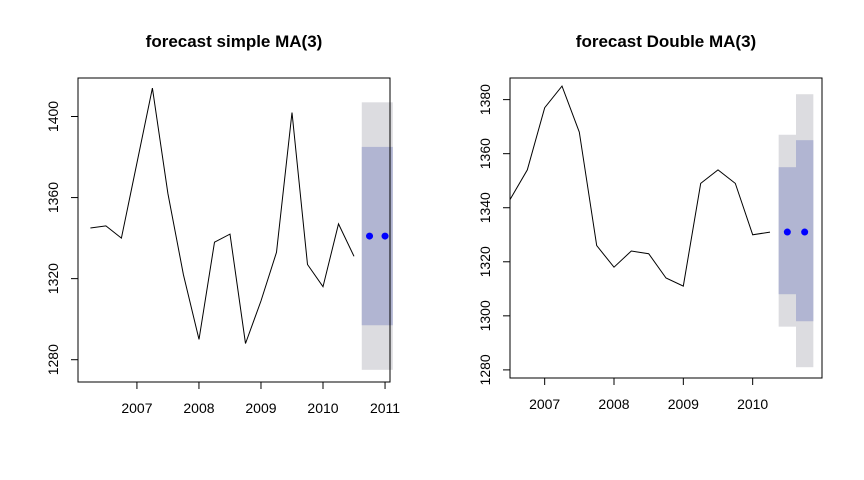 Image resolution: width=864 pixels, height=480 pixels. I want to click on series-line, so click(640, 186).